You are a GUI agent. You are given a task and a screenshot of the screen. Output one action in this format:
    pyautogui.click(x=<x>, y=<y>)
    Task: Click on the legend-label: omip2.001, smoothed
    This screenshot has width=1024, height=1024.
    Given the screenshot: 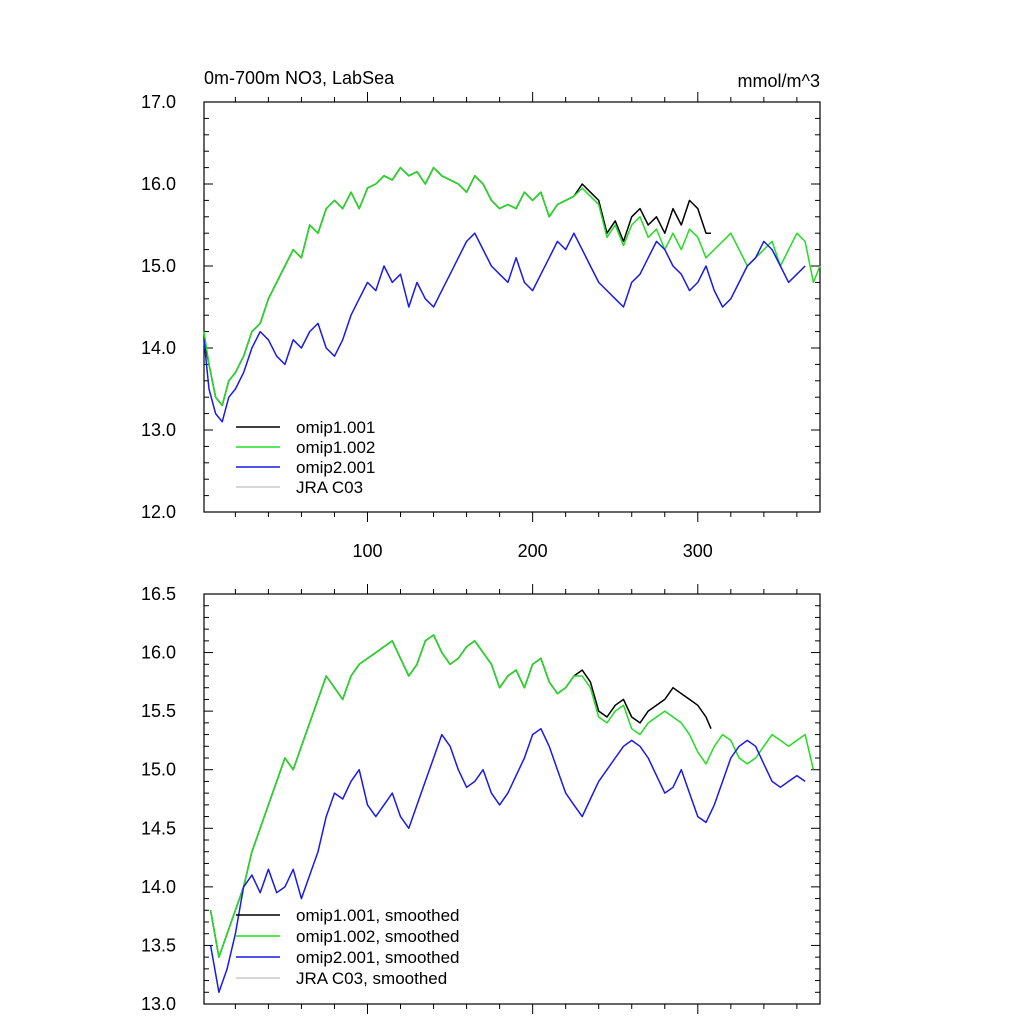 What is the action you would take?
    pyautogui.click(x=378, y=957)
    